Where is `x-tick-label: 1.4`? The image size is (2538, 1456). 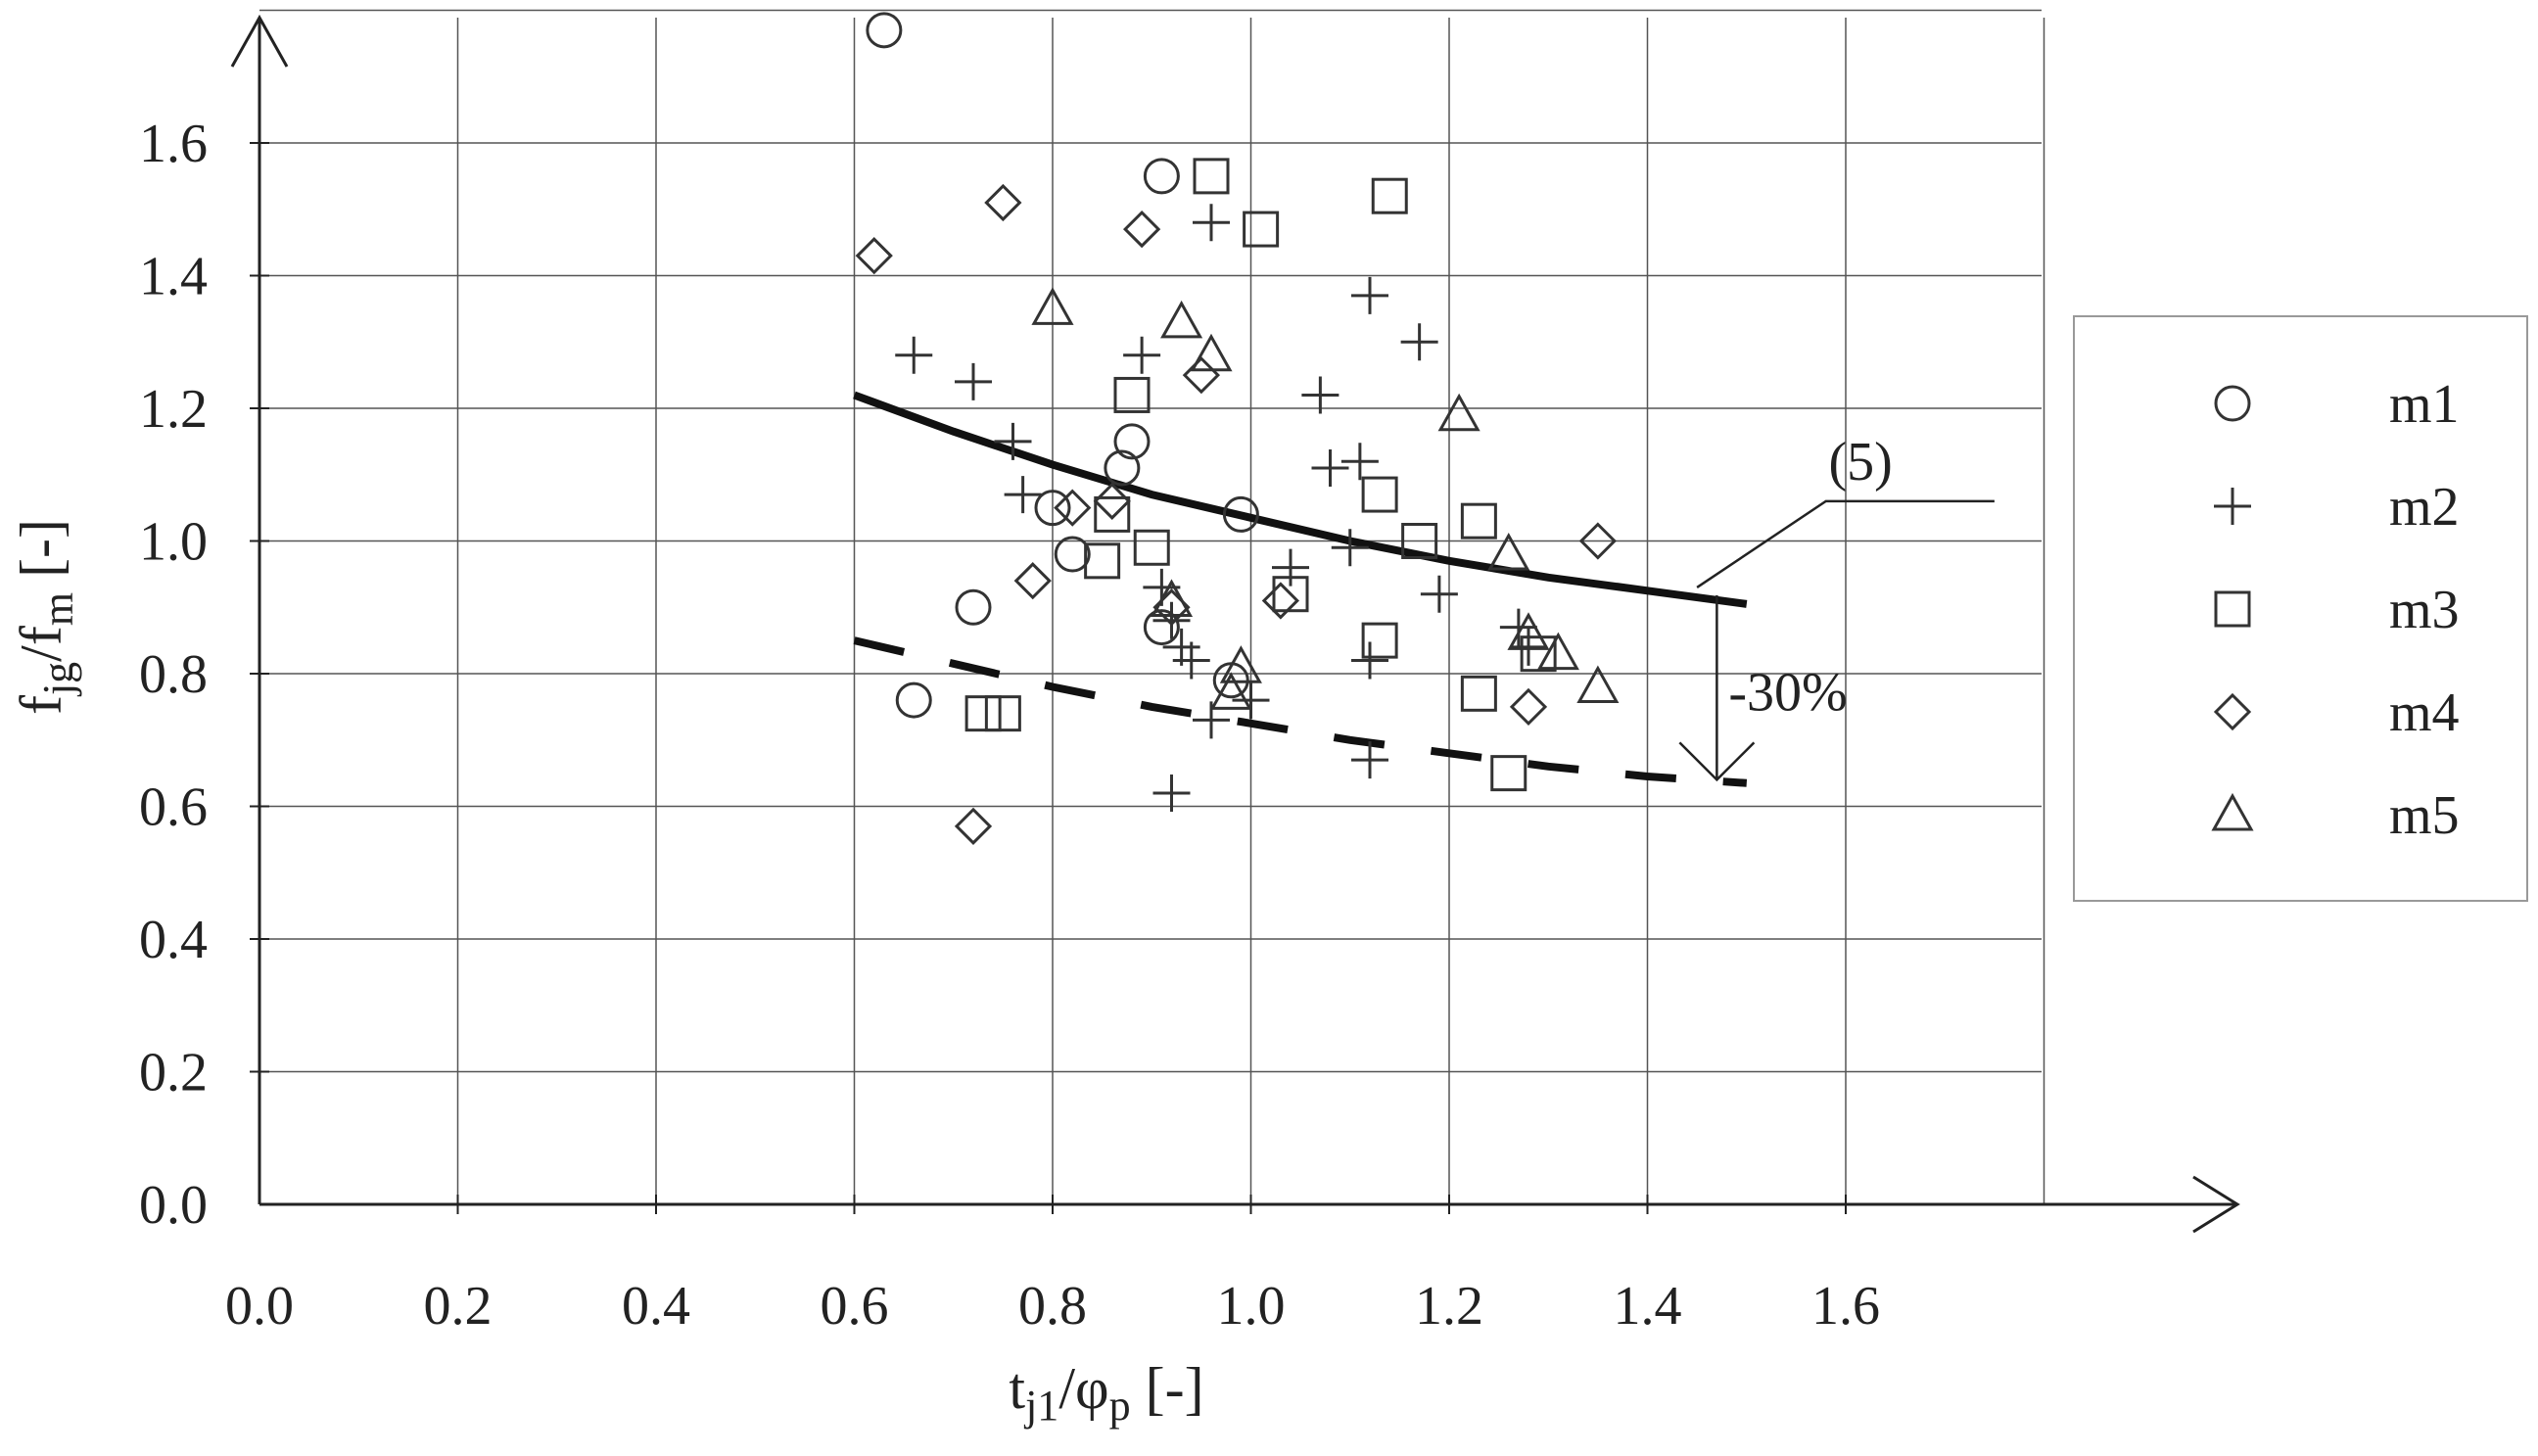
x-tick-label: 1.4 is located at coordinates (1648, 1306).